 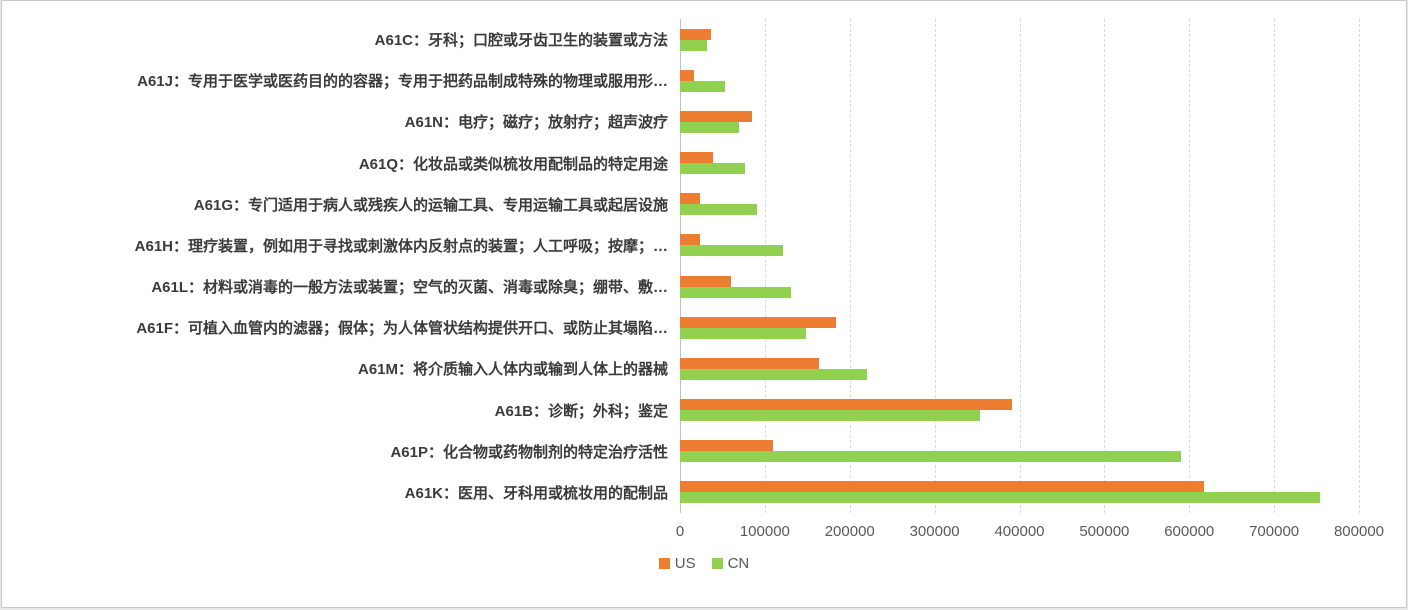 What do you see at coordinates (1189, 531) in the screenshot?
I see `x-axis-tick-label: 600000` at bounding box center [1189, 531].